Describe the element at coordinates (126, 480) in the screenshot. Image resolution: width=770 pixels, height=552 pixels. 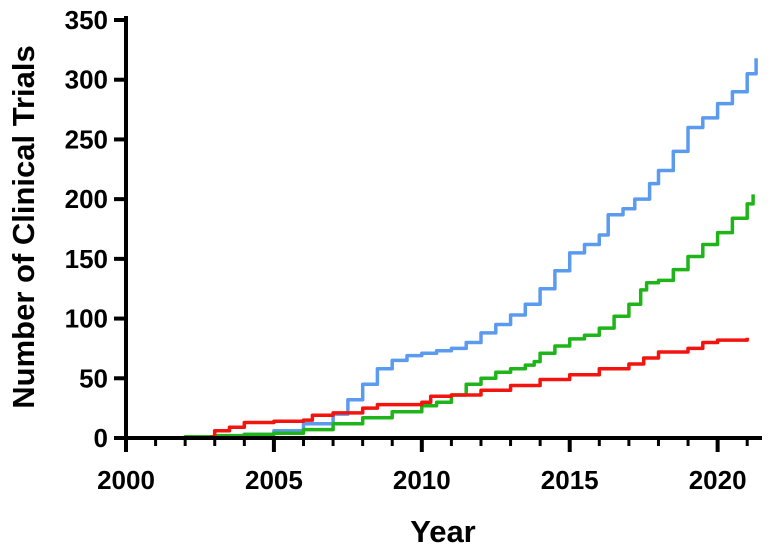
I see `x-tick-label: 2000` at that location.